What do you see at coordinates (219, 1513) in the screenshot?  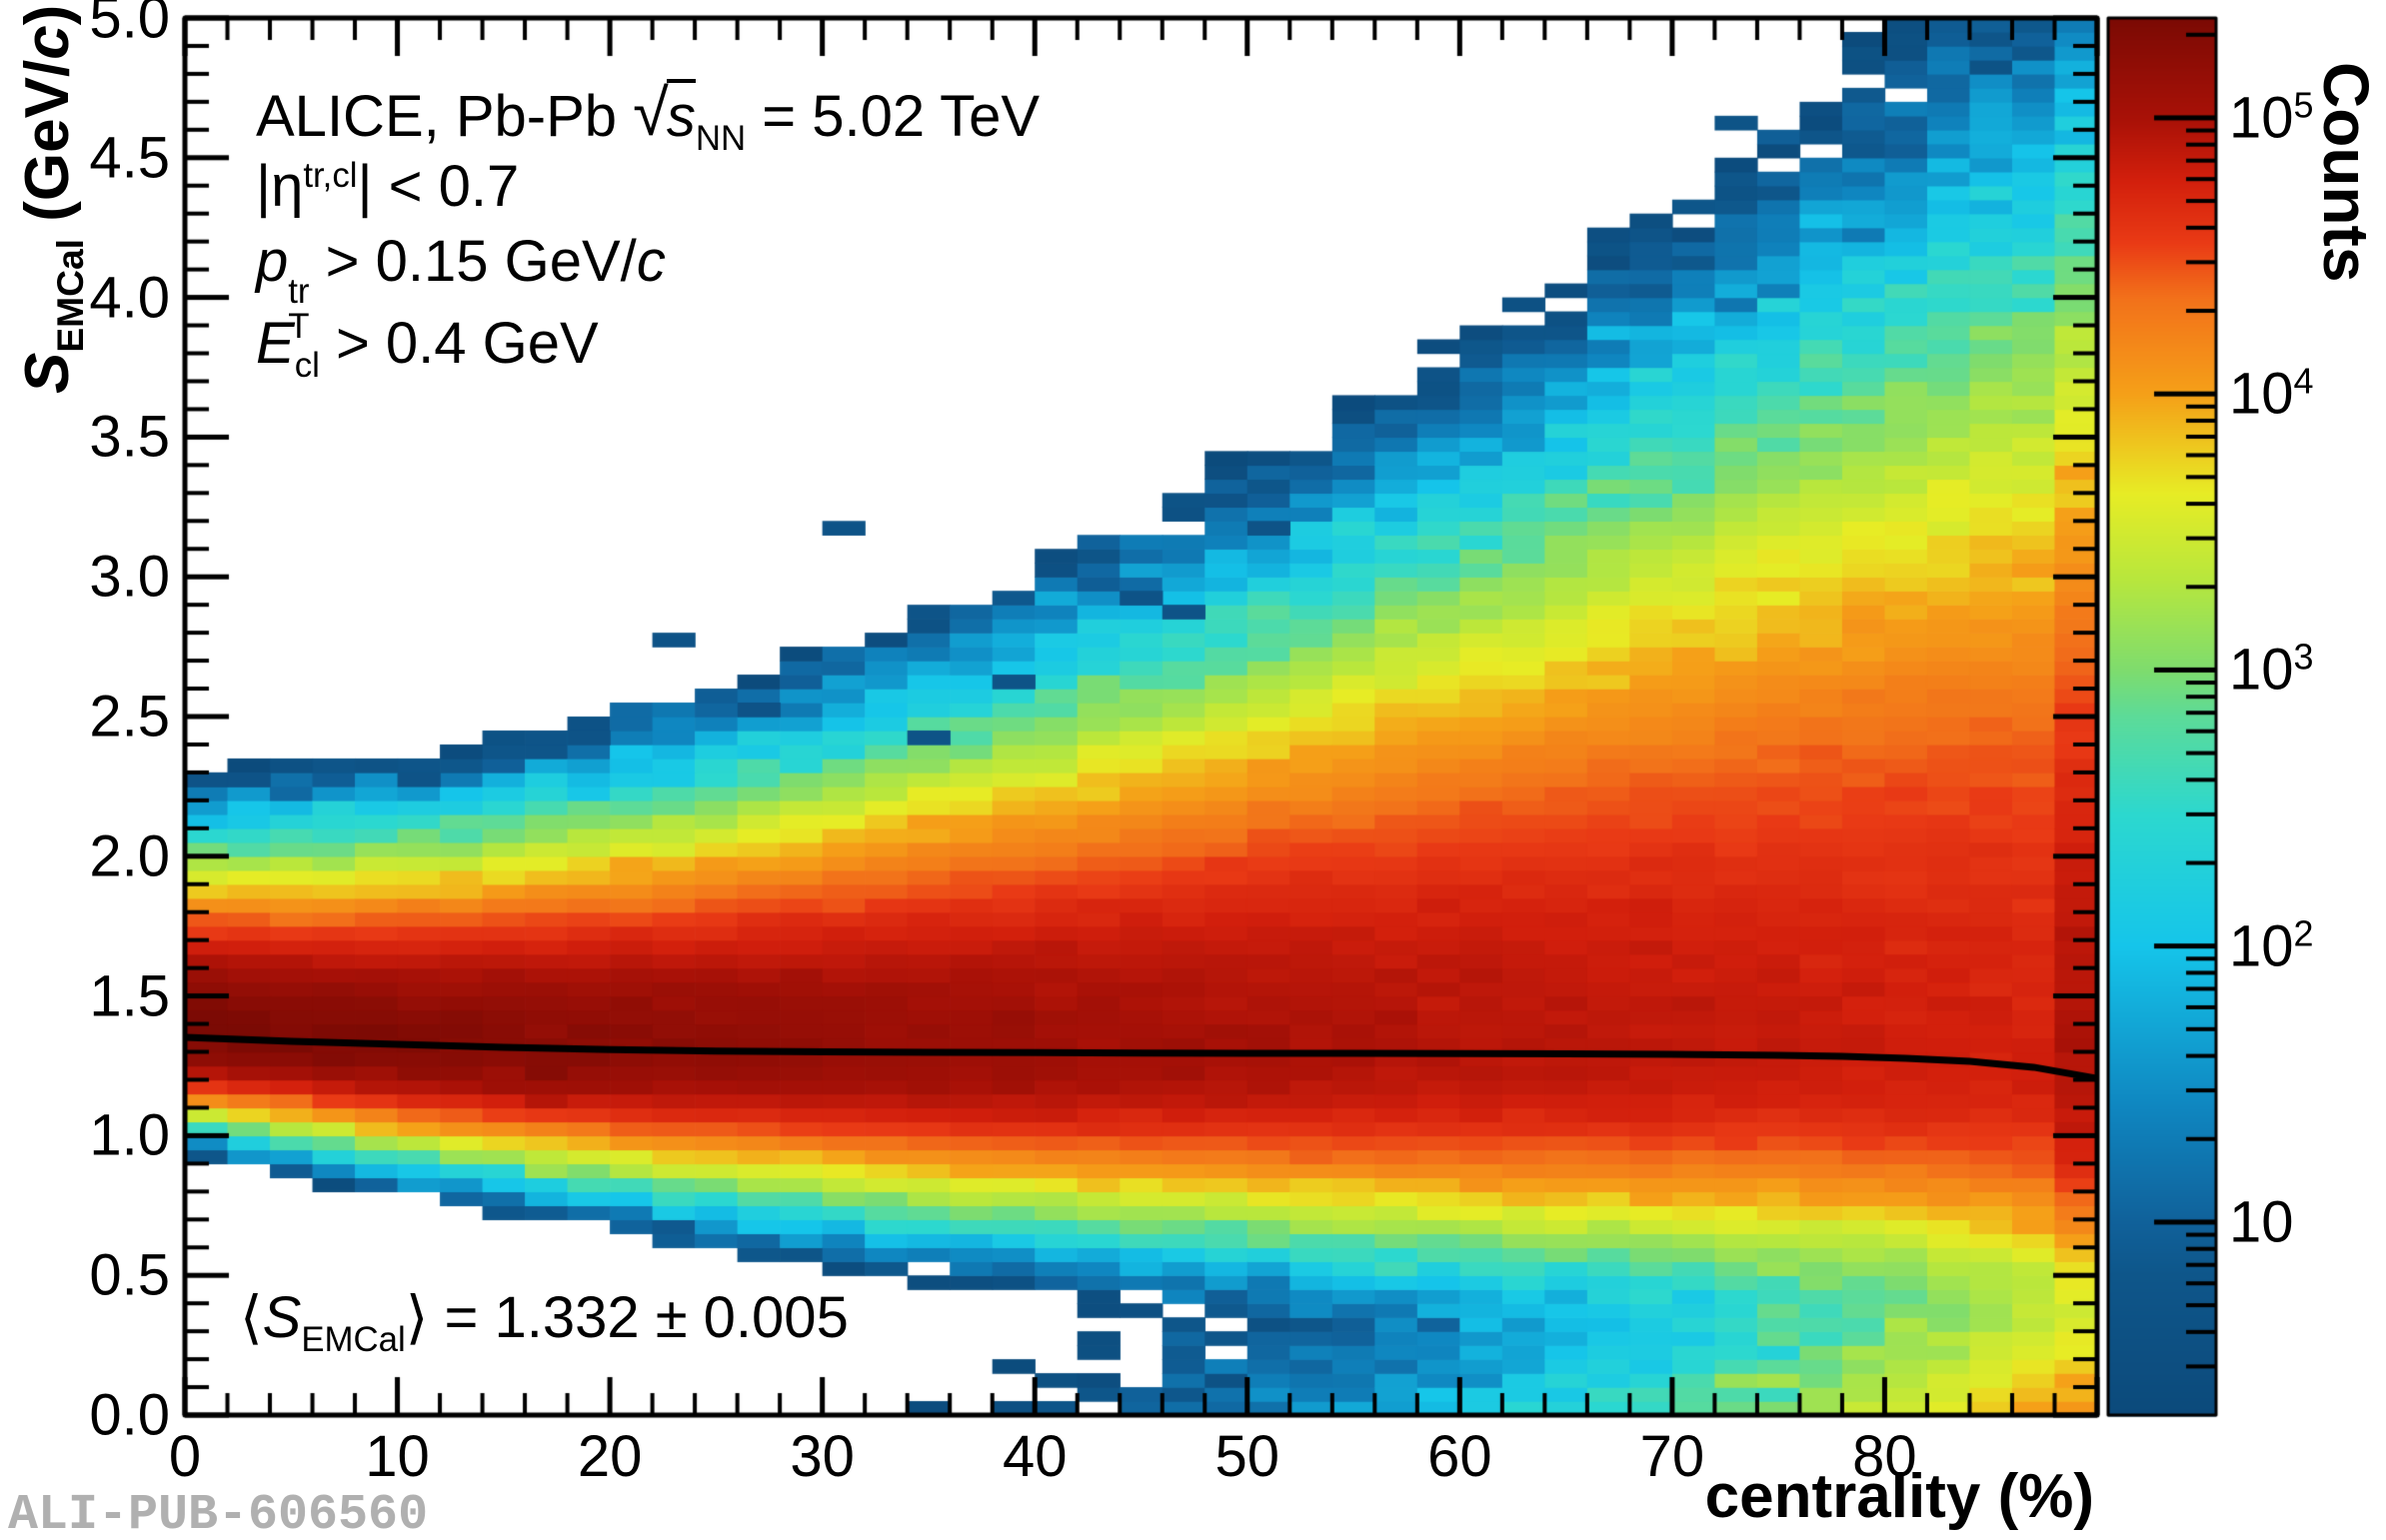 I see `watermark-label: ALI-PUB-606560` at bounding box center [219, 1513].